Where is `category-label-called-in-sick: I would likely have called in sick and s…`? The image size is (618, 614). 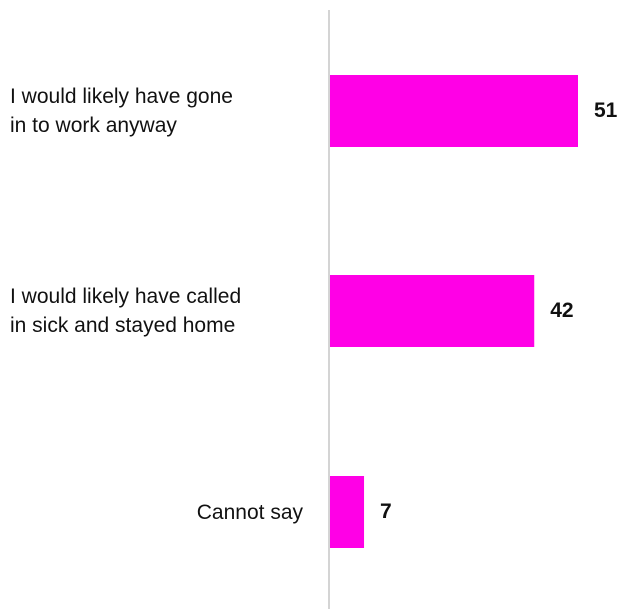 category-label-called-in-sick: I would likely have called in sick and s… is located at coordinates (126, 311).